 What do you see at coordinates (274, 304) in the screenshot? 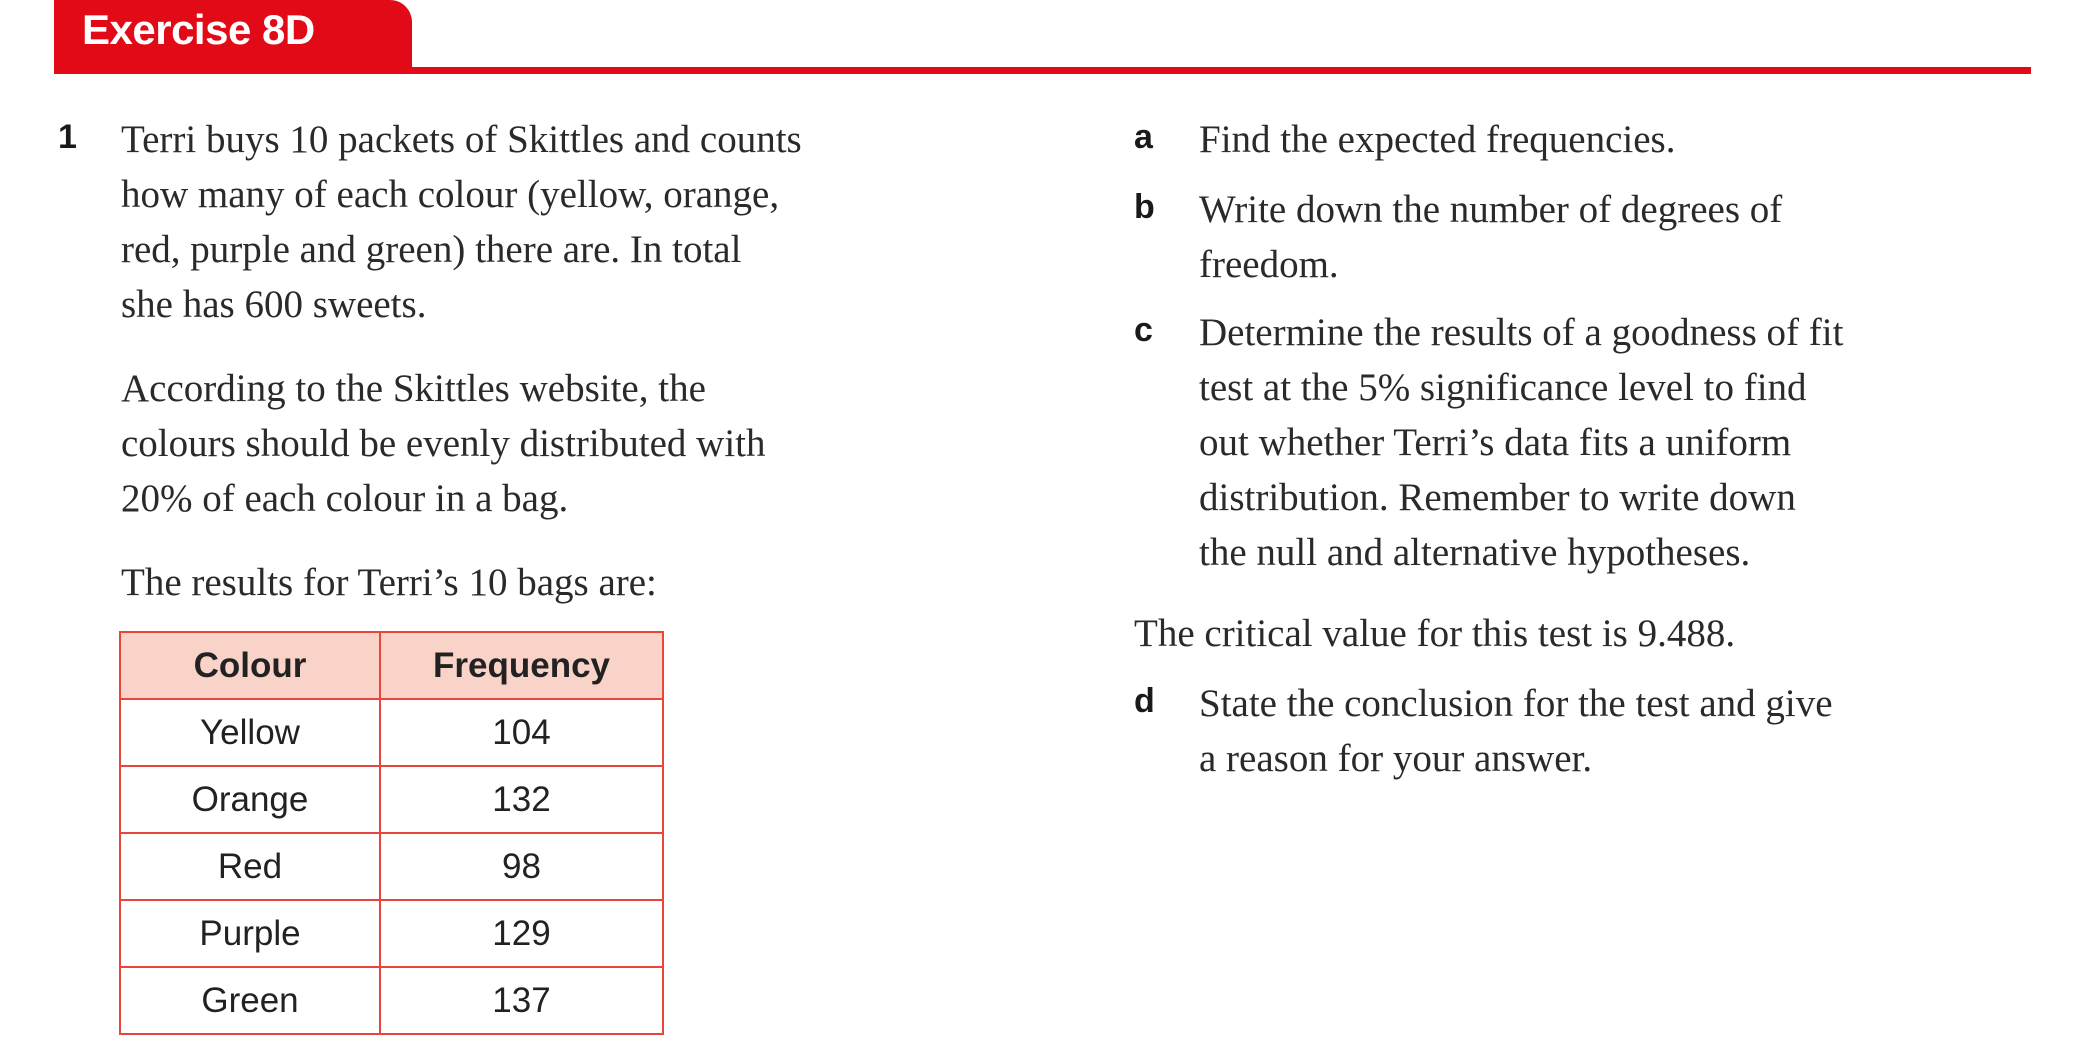
I see `intro-line: she has 600 sweets.` at bounding box center [274, 304].